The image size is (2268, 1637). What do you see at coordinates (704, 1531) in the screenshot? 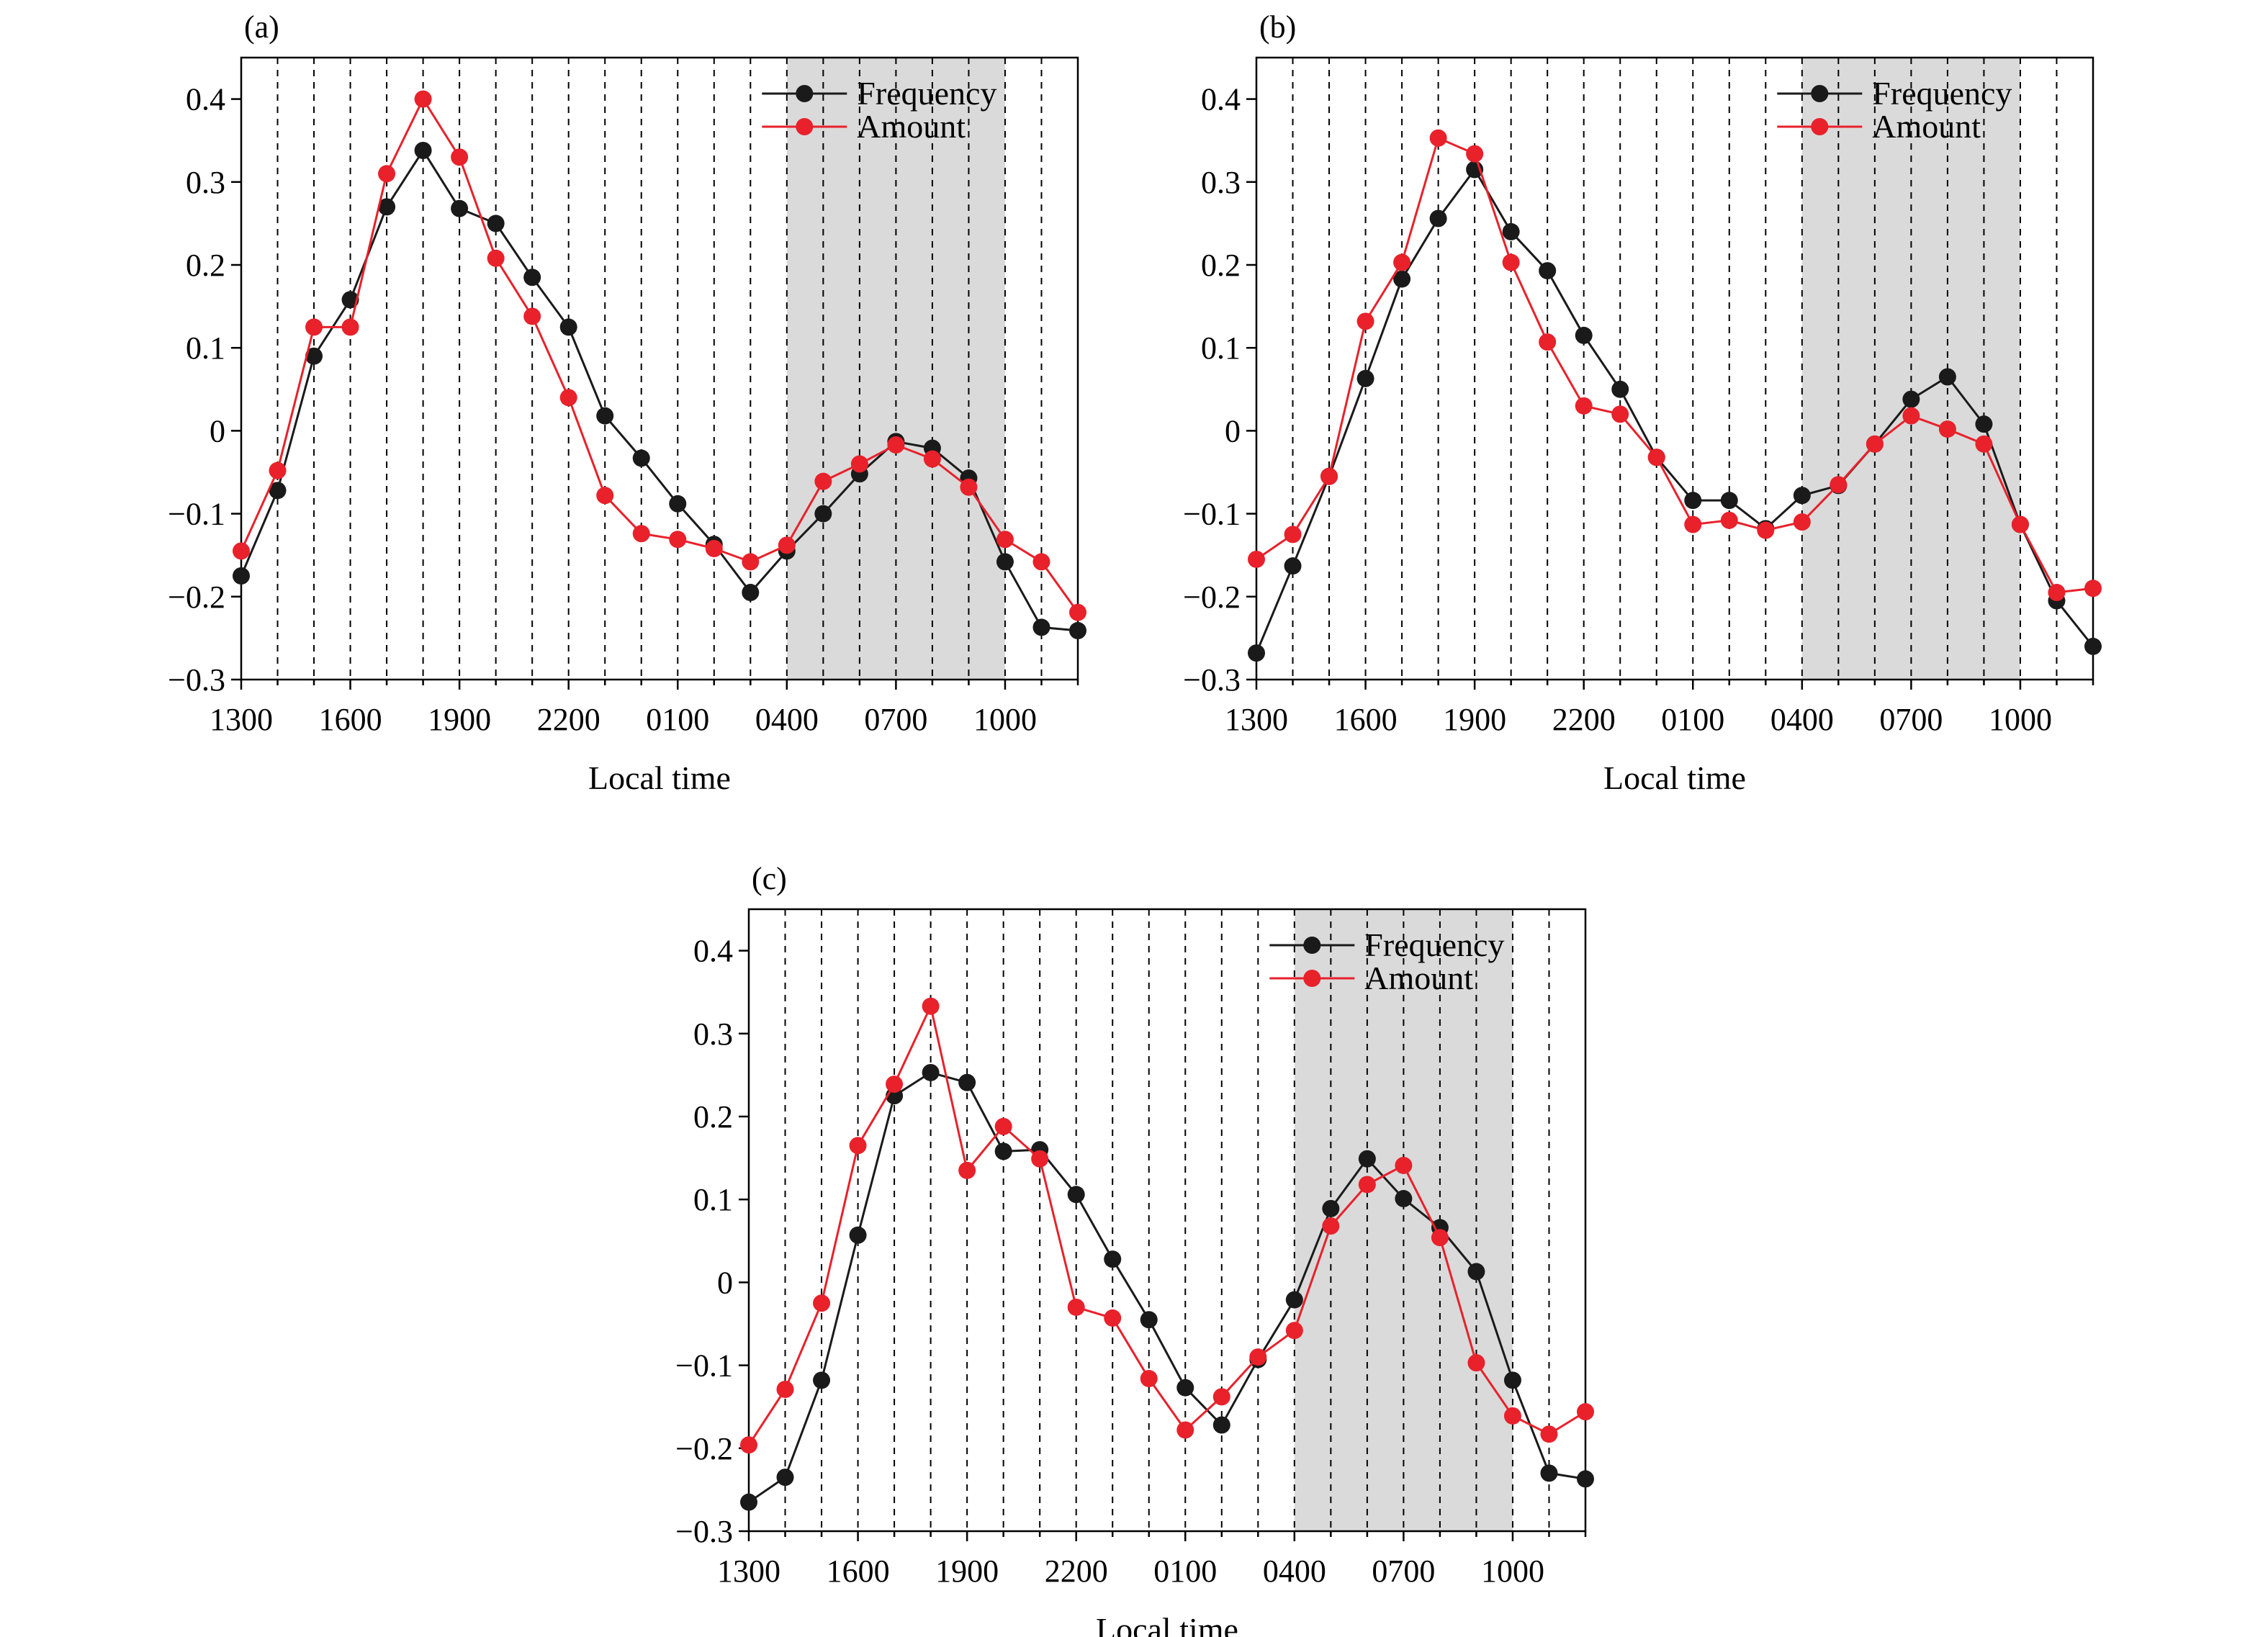
I see `y-tick-label: −0.3` at bounding box center [704, 1531].